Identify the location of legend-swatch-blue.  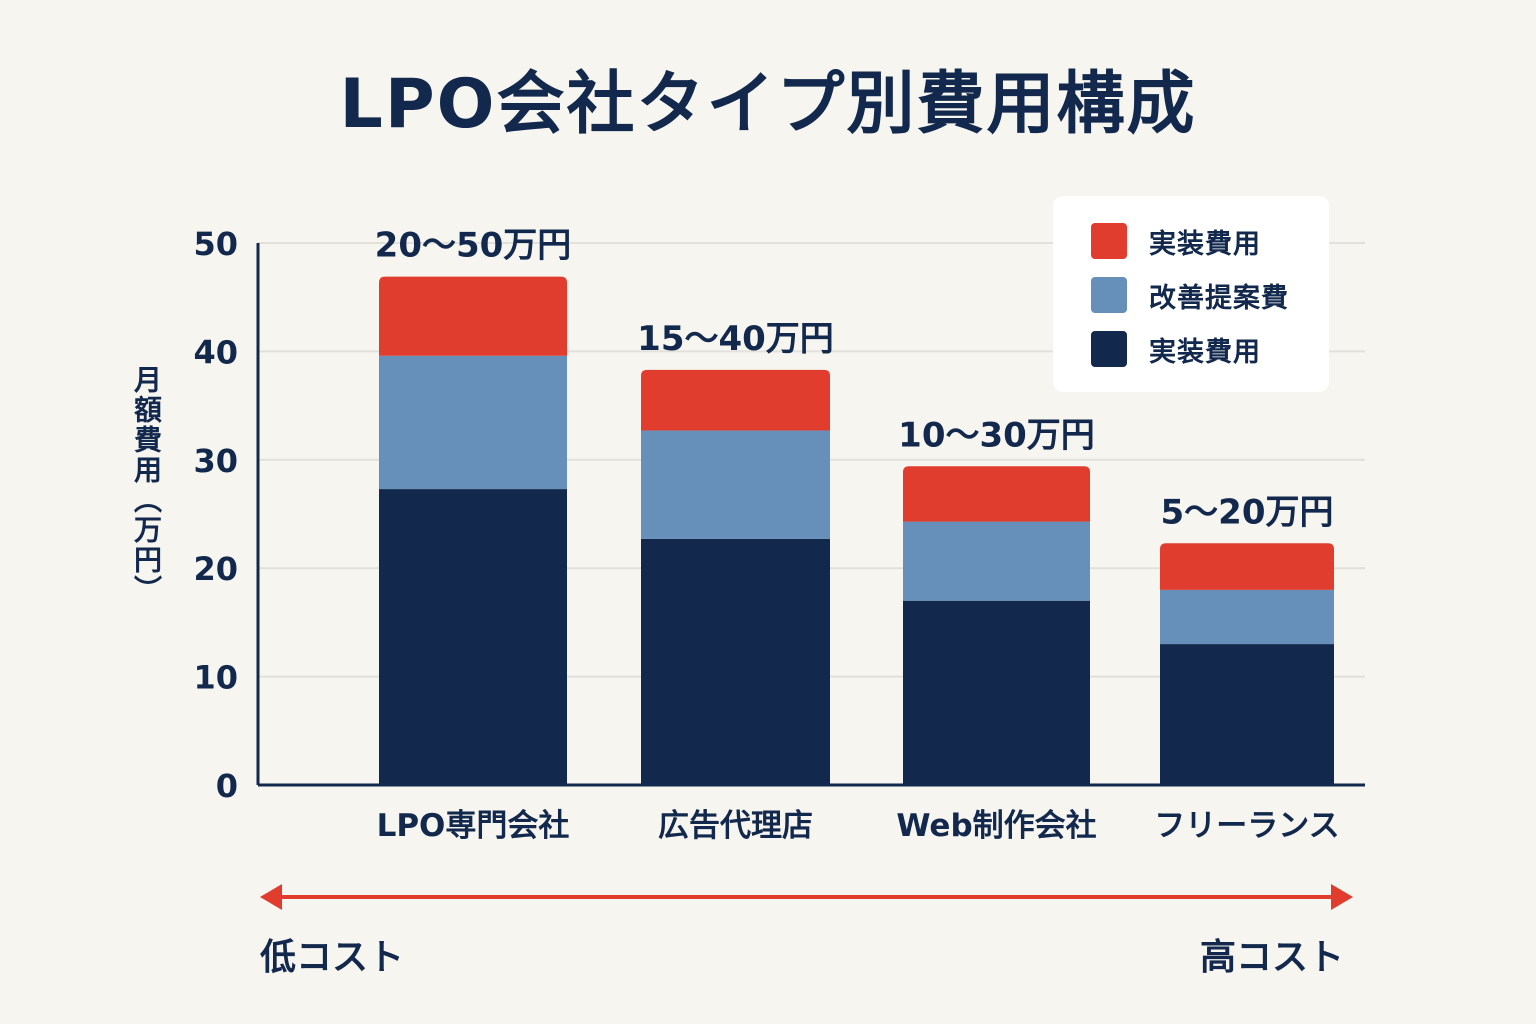
(1109, 295).